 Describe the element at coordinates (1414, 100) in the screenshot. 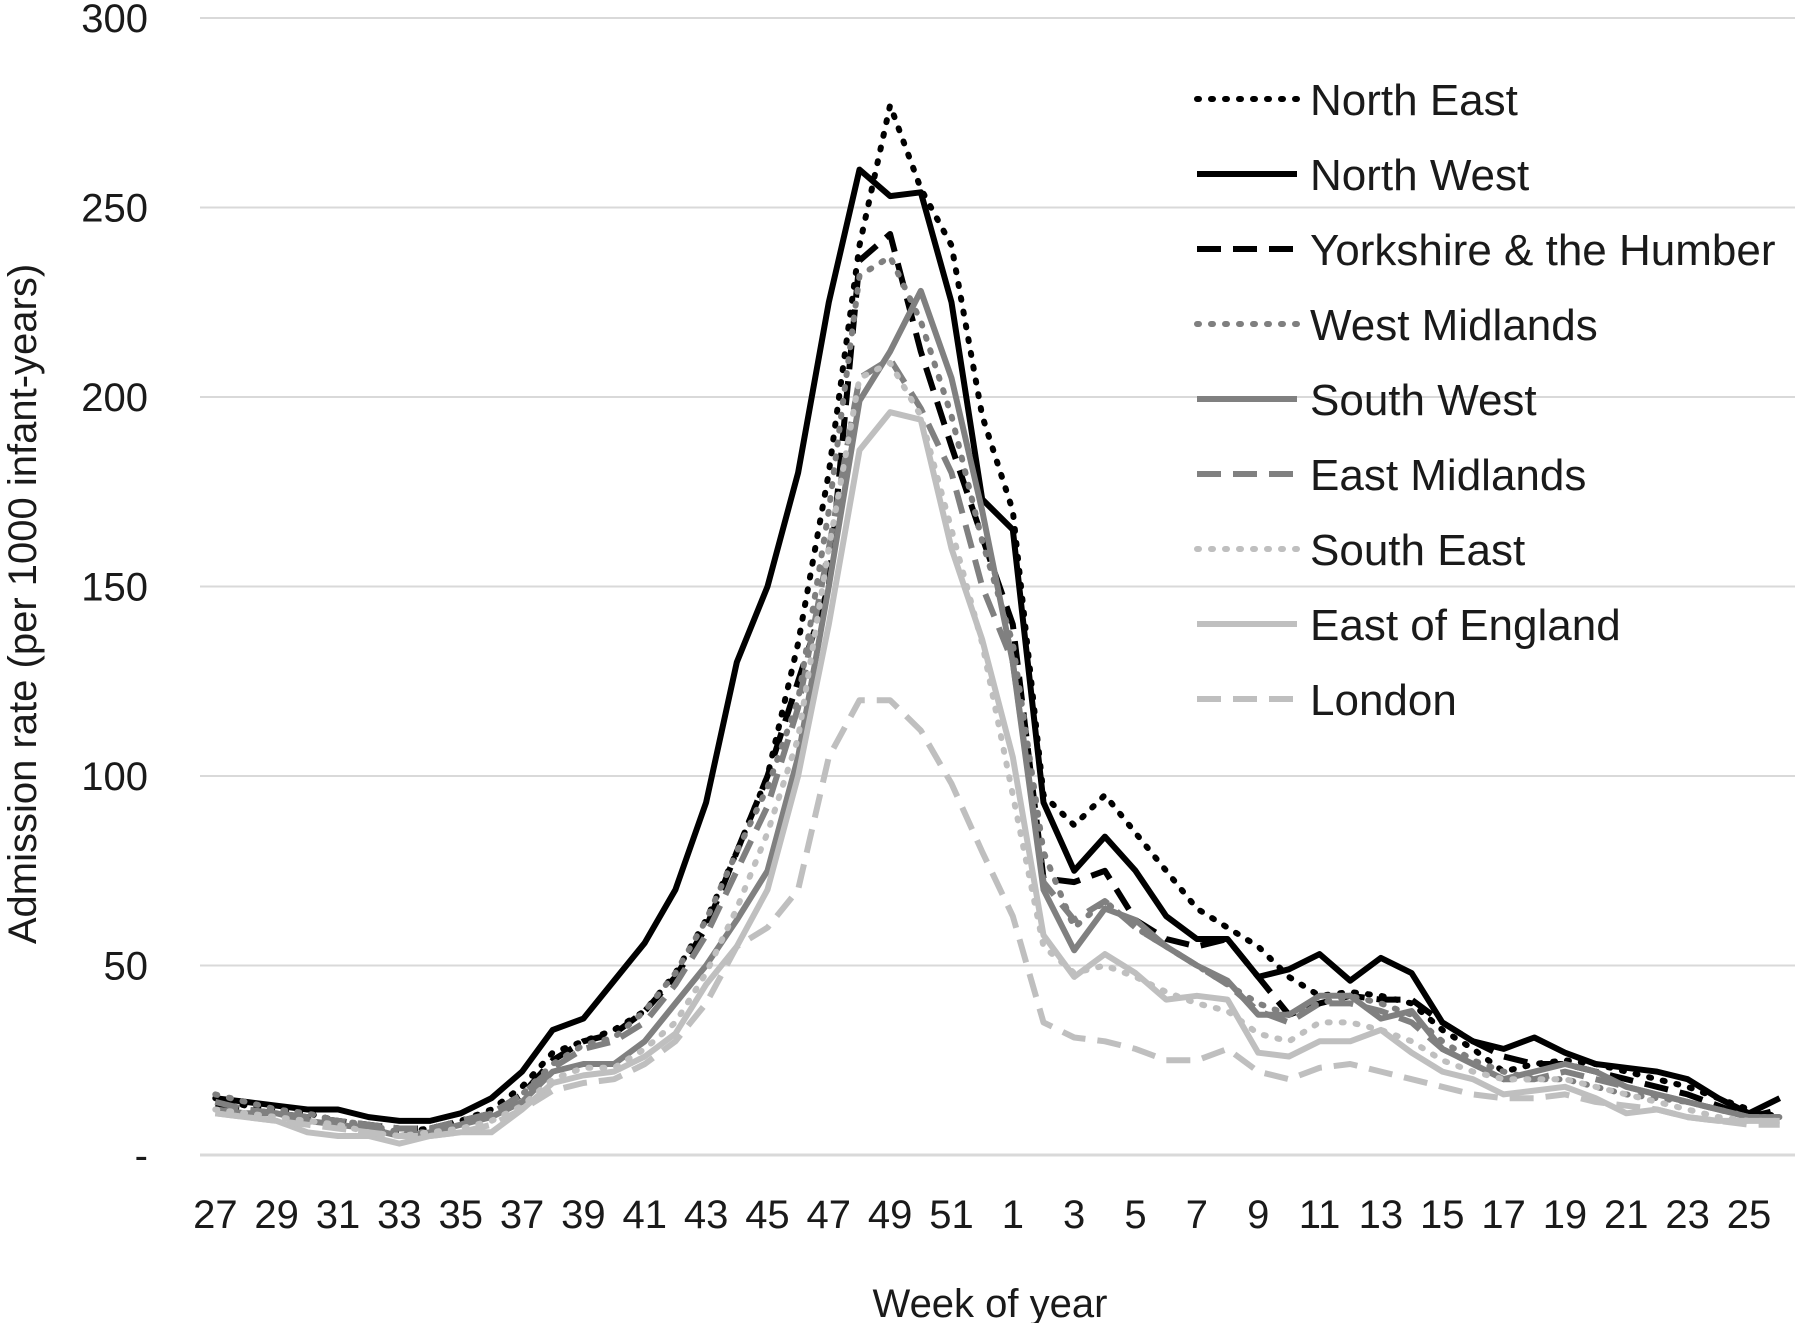

I see `legend-label: North East` at that location.